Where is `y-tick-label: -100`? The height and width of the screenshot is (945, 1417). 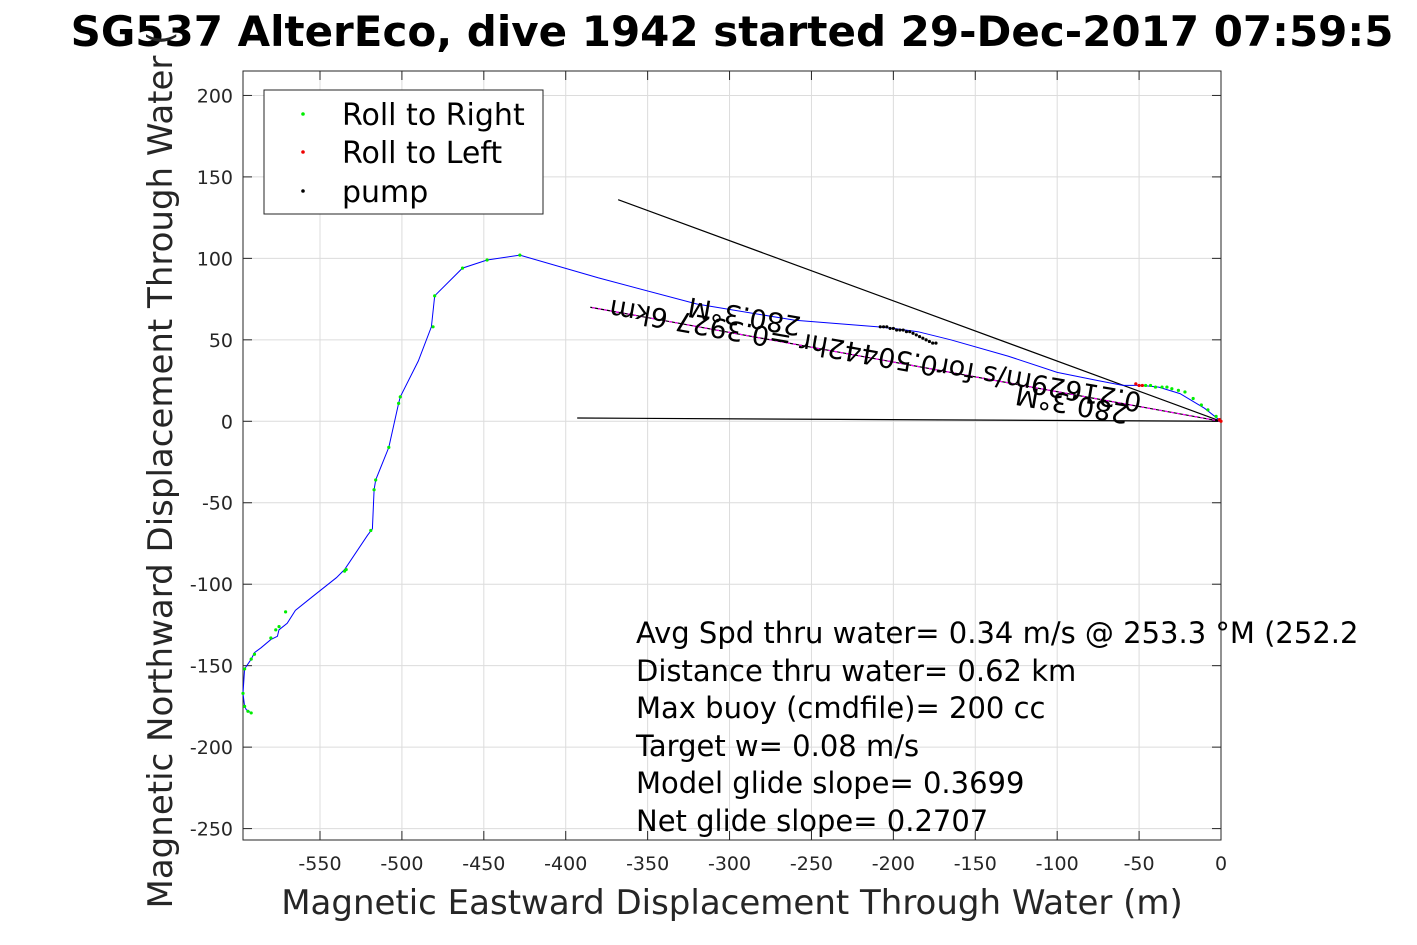
y-tick-label: -100 is located at coordinates (211, 585).